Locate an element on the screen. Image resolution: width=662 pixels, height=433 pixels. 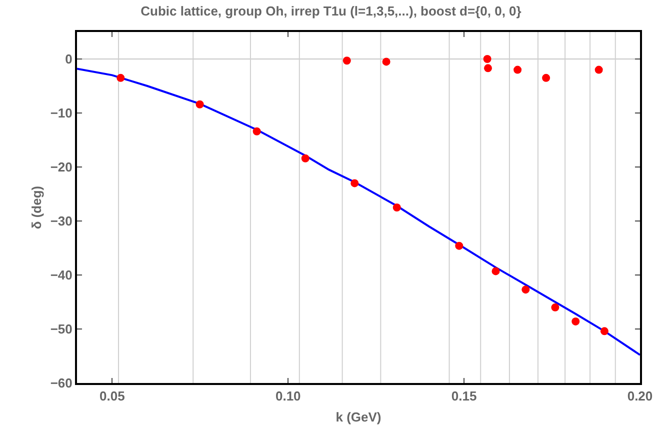
y-tick-label: −20 is located at coordinates (61, 167).